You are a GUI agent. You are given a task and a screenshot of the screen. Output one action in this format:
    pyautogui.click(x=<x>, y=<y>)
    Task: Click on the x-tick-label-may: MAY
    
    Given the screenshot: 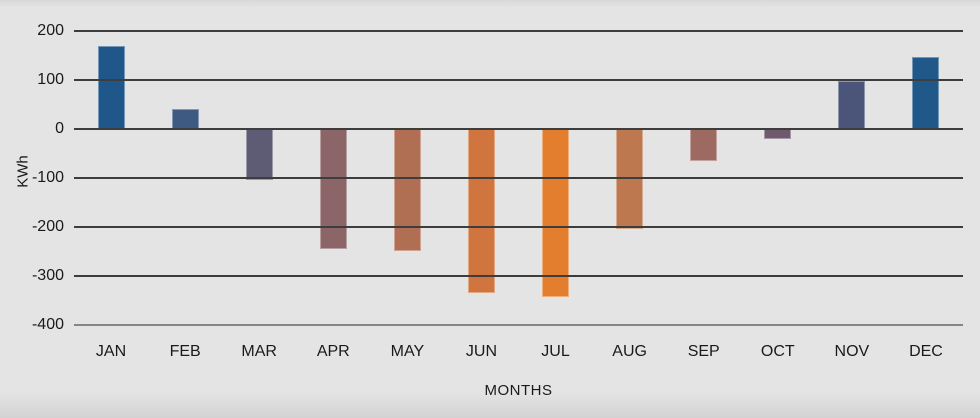 What is the action you would take?
    pyautogui.click(x=407, y=351)
    